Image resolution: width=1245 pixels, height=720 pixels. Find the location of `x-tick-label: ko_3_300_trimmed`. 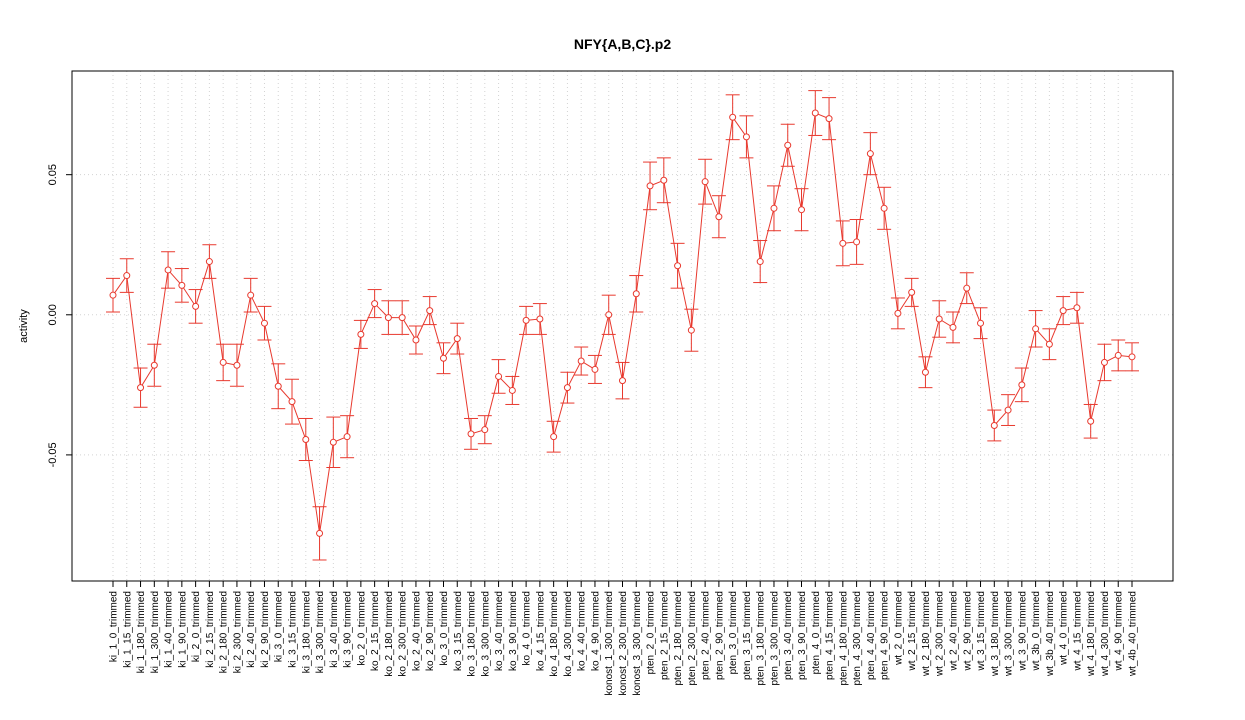

x-tick-label: ko_3_300_trimmed is located at coordinates (485, 634).